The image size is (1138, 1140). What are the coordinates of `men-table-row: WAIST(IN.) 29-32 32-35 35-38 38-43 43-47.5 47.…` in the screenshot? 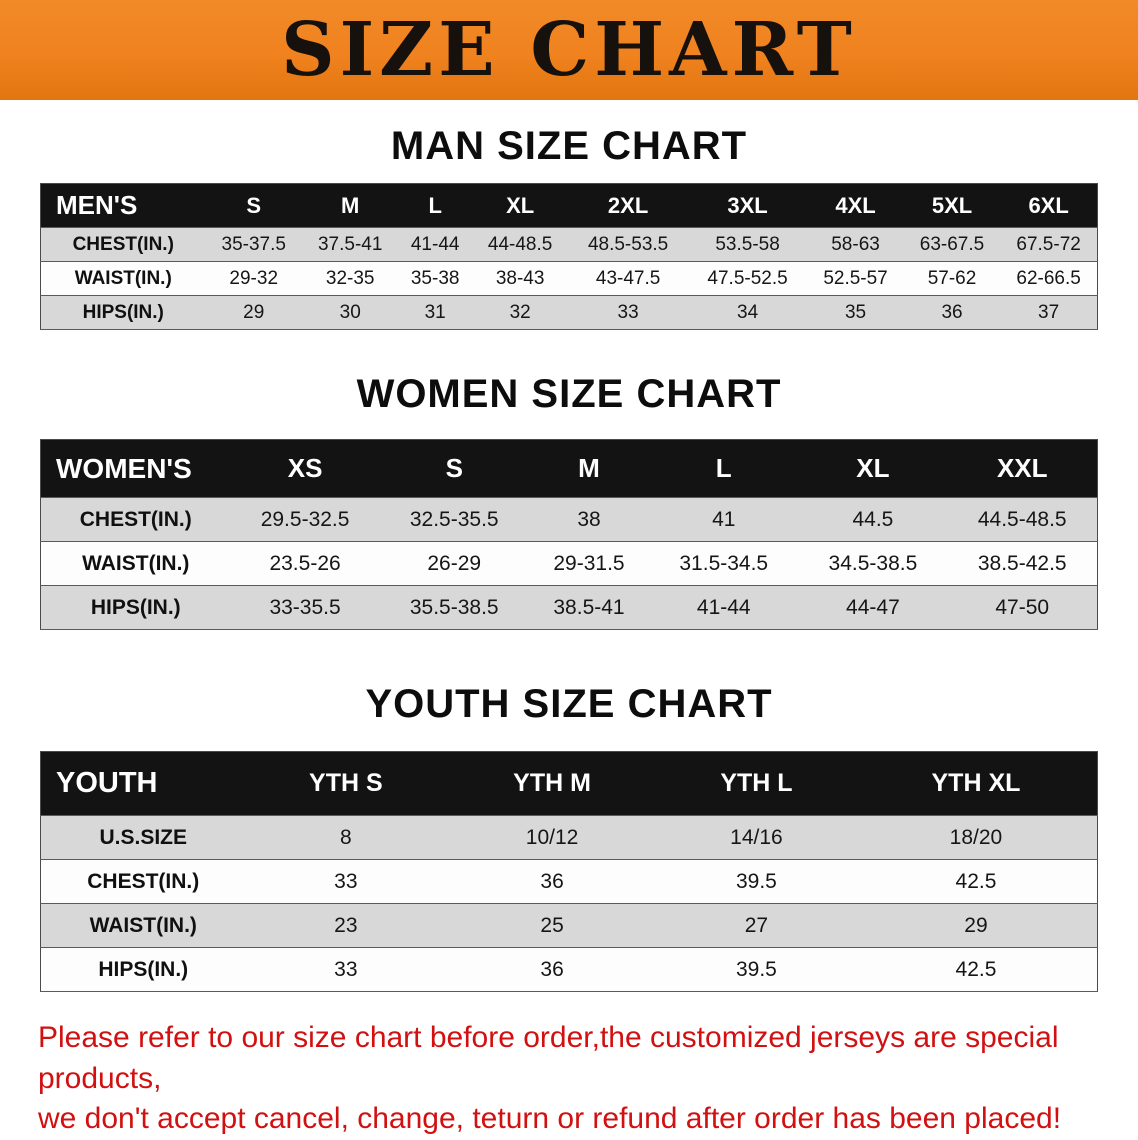 It's located at (569, 278).